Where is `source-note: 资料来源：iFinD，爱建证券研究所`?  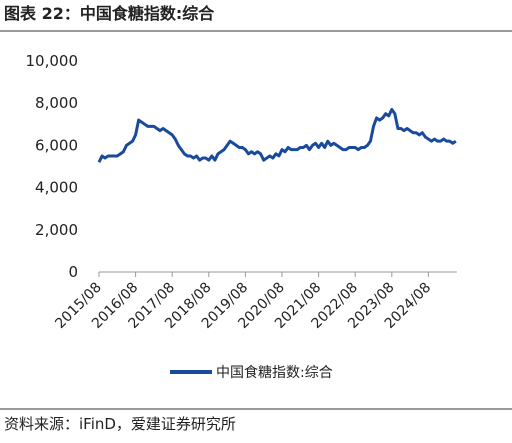 source-note: 资料来源：iFinD，爱建证券研究所 is located at coordinates (120, 424).